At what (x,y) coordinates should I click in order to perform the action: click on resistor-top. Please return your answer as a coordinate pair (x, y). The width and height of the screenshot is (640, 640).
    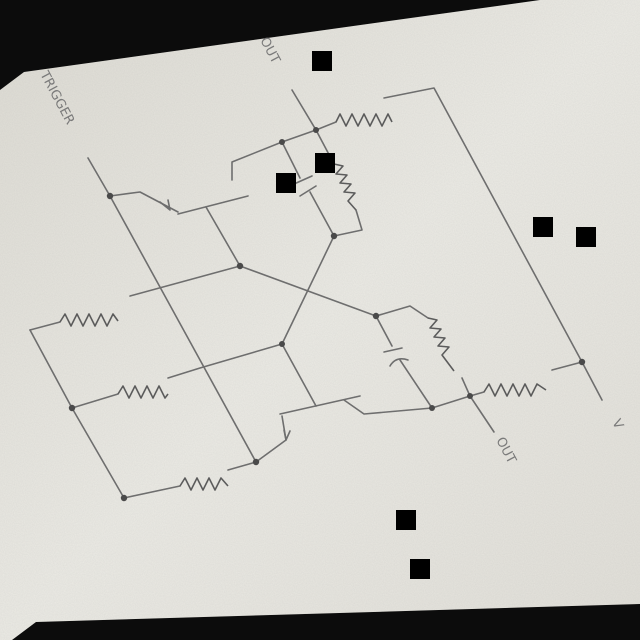
    Looking at the image, I should click on (364, 120).